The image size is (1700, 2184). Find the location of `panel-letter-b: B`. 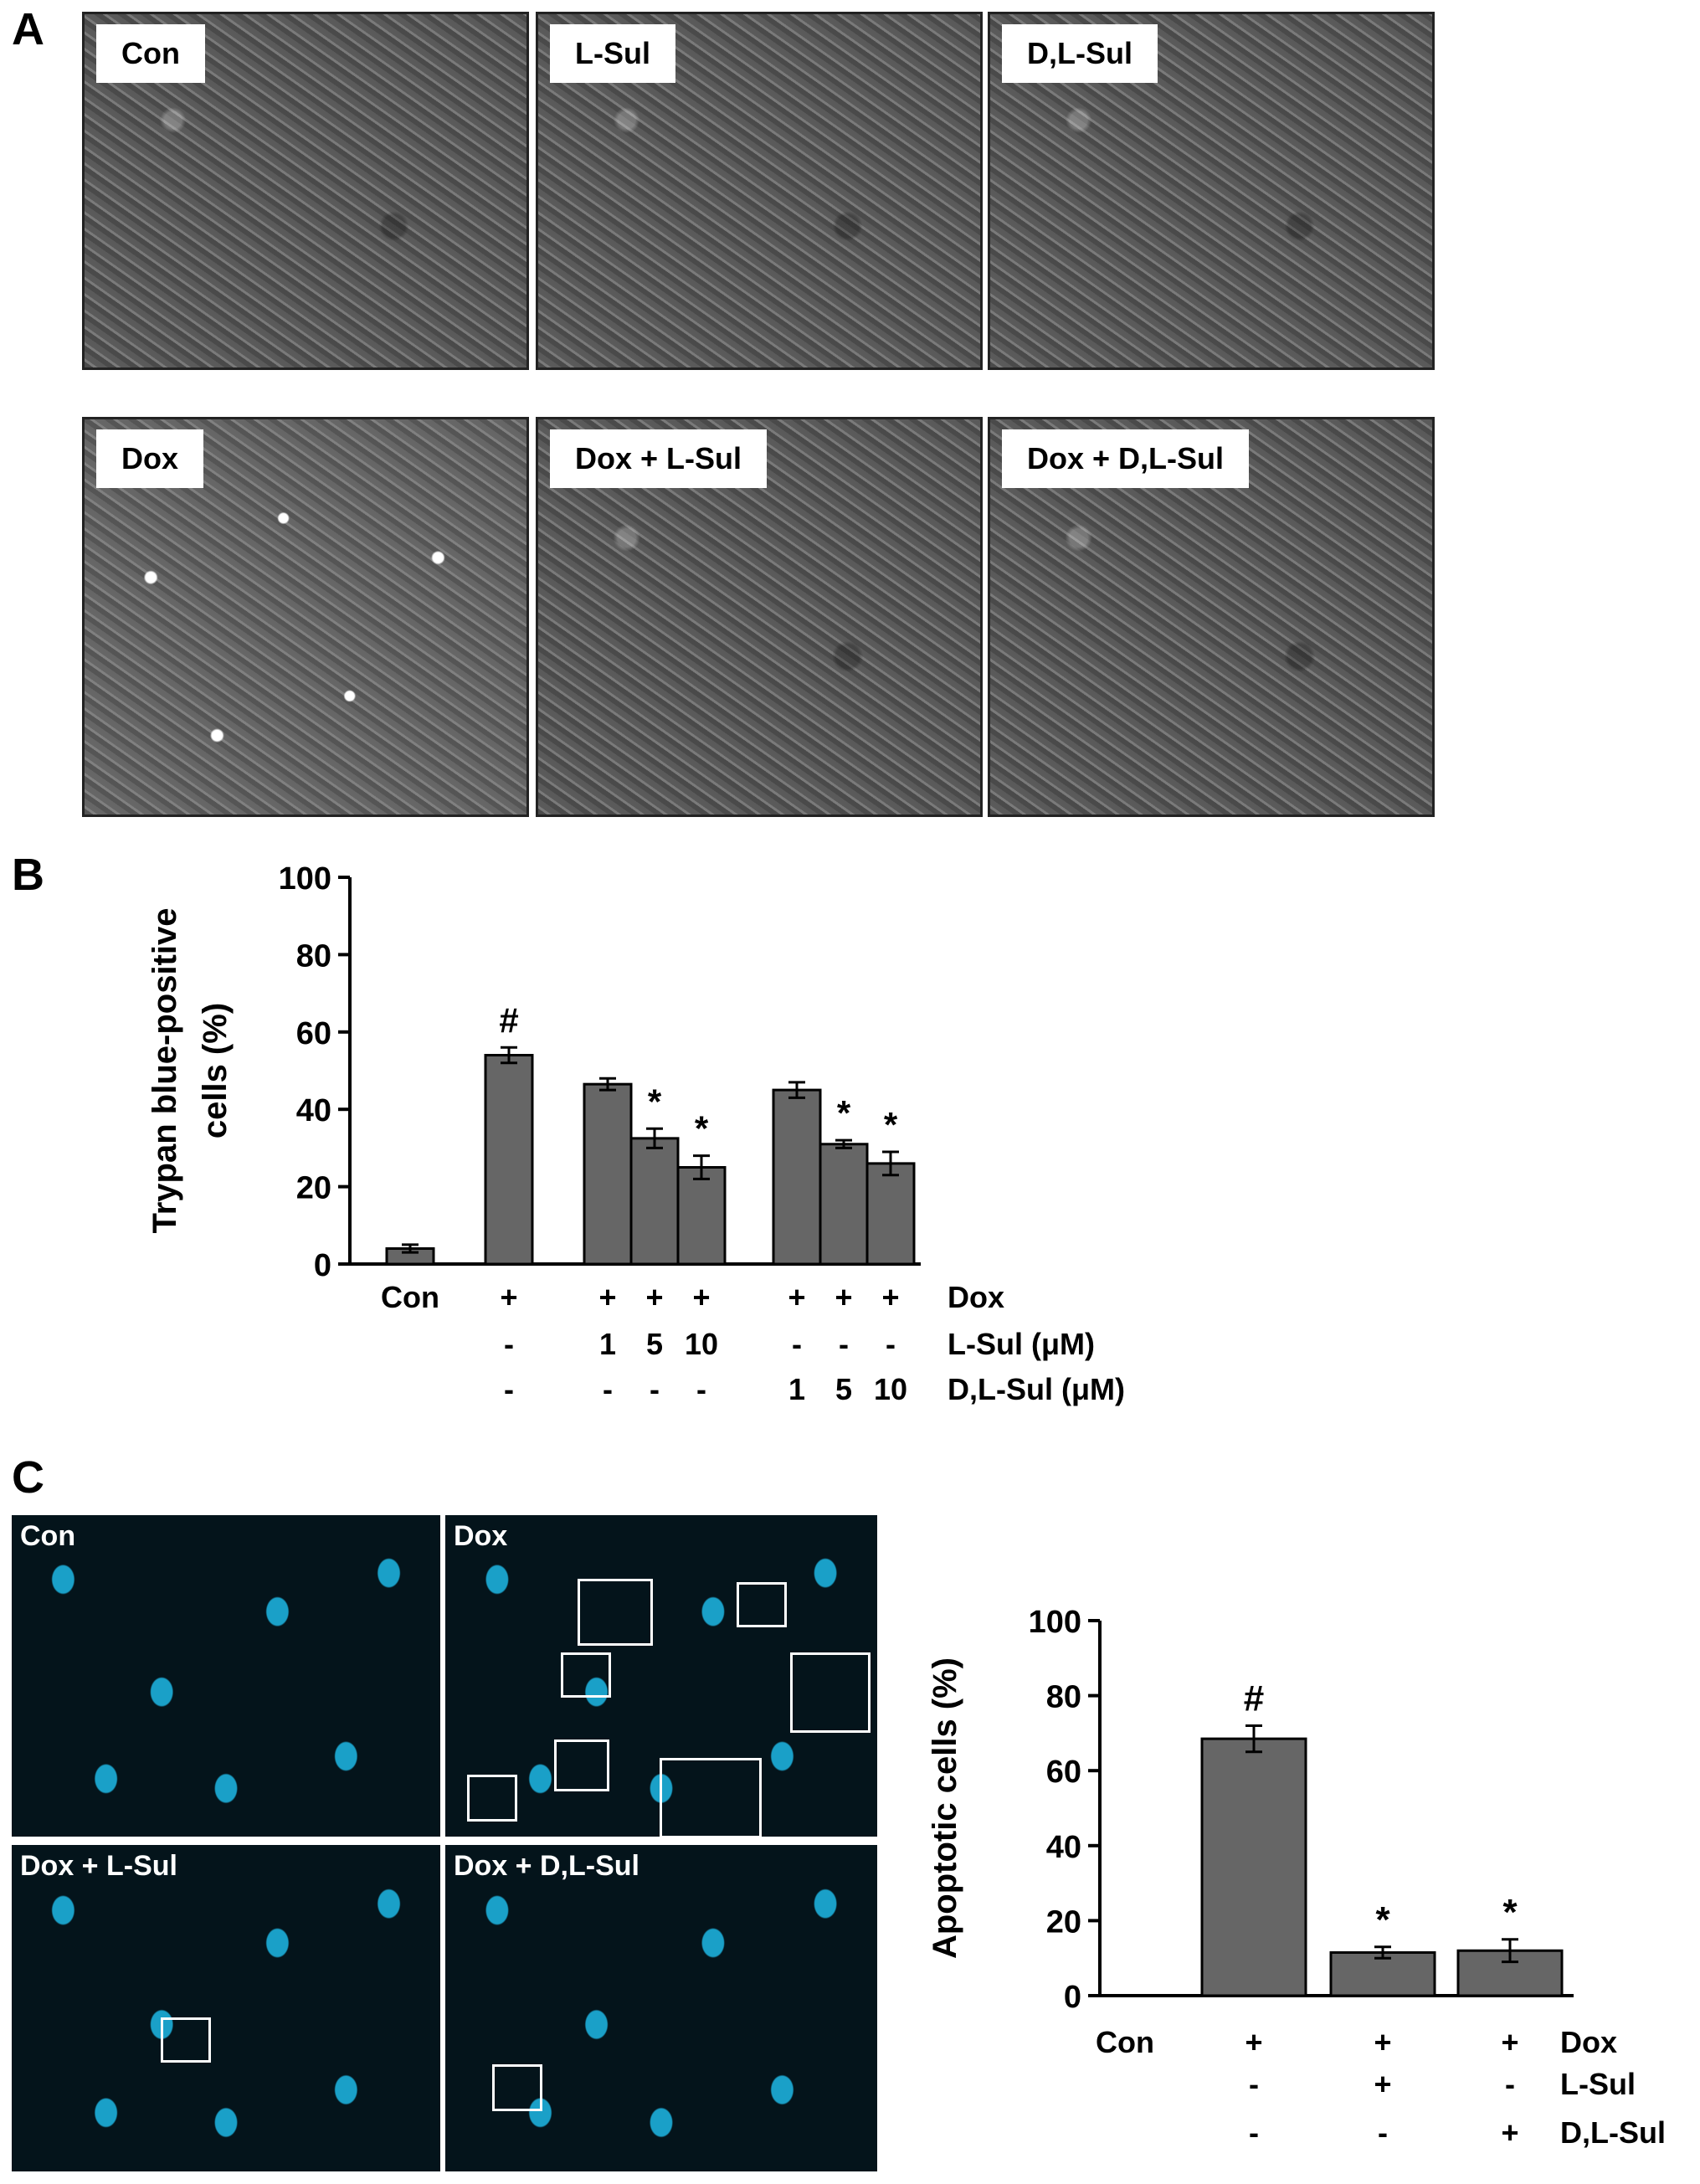

panel-letter-b: B is located at coordinates (28, 875).